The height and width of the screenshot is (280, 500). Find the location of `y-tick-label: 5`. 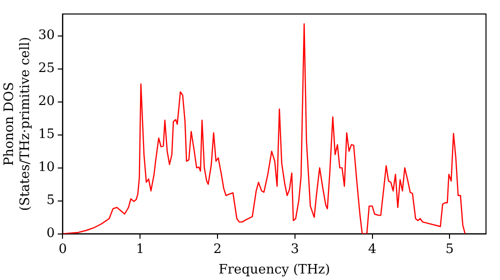

y-tick-label: 5 is located at coordinates (50, 200).